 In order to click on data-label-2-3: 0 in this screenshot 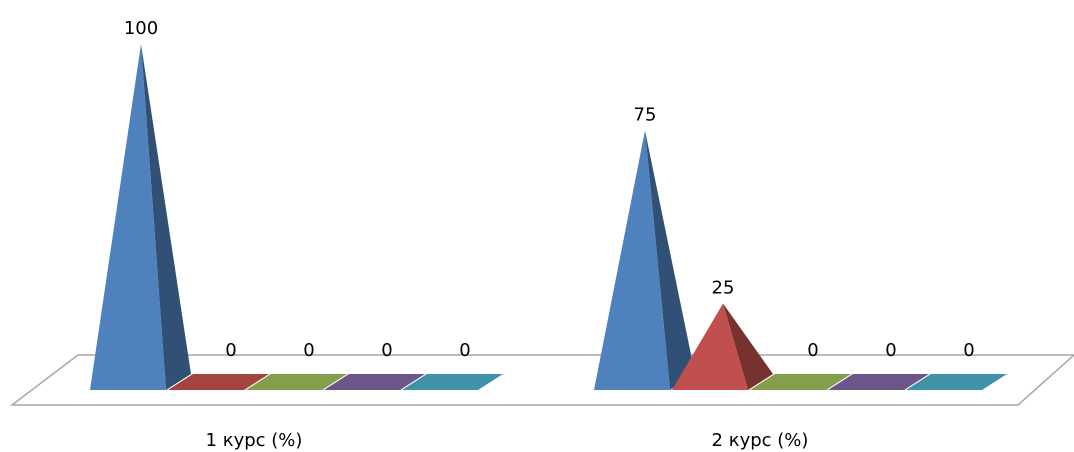, I will do `click(812, 350)`.